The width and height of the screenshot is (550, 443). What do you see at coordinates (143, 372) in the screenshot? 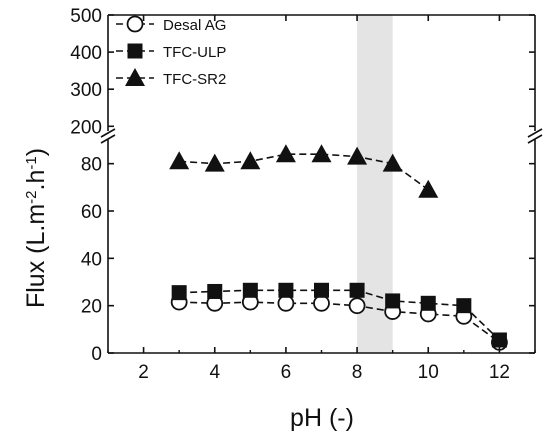
I see `x-tick-label: 2` at bounding box center [143, 372].